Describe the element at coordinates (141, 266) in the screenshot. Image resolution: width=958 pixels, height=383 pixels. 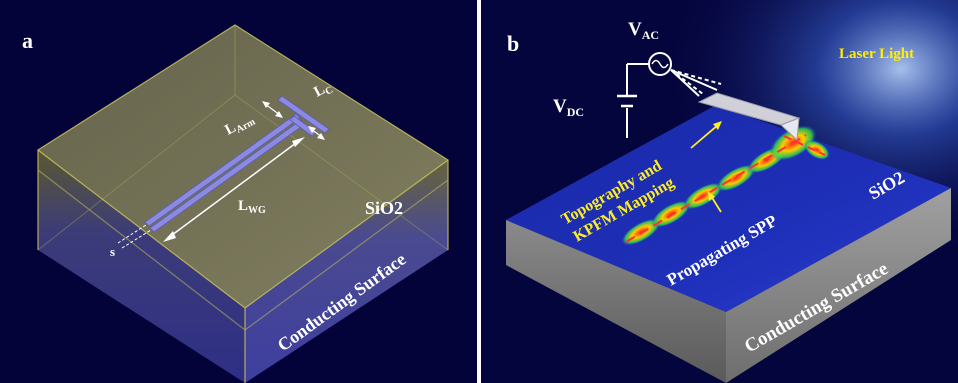
I see `sio2-left-face` at that location.